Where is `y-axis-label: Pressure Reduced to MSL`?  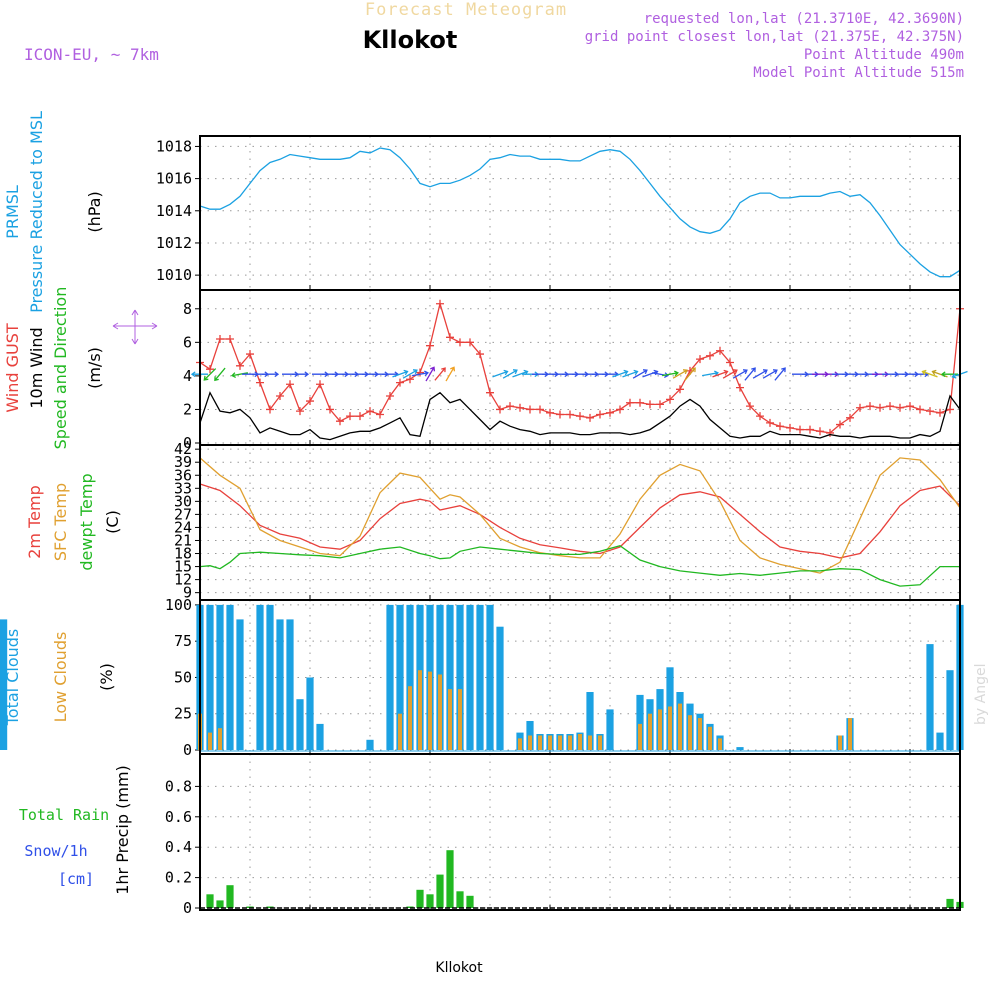 y-axis-label: Pressure Reduced to MSL is located at coordinates (36, 212).